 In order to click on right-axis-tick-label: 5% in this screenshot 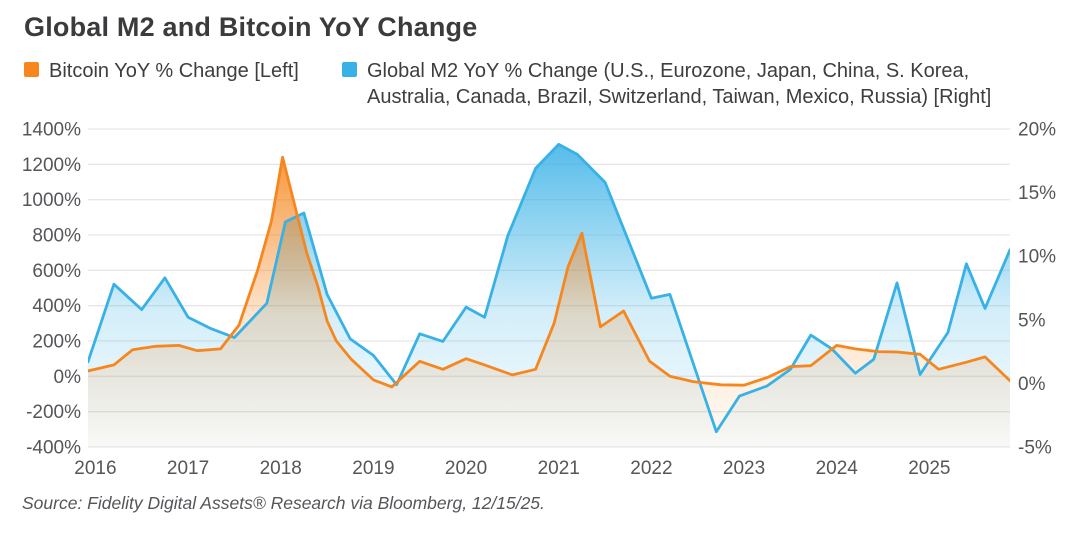, I will do `click(1032, 320)`.